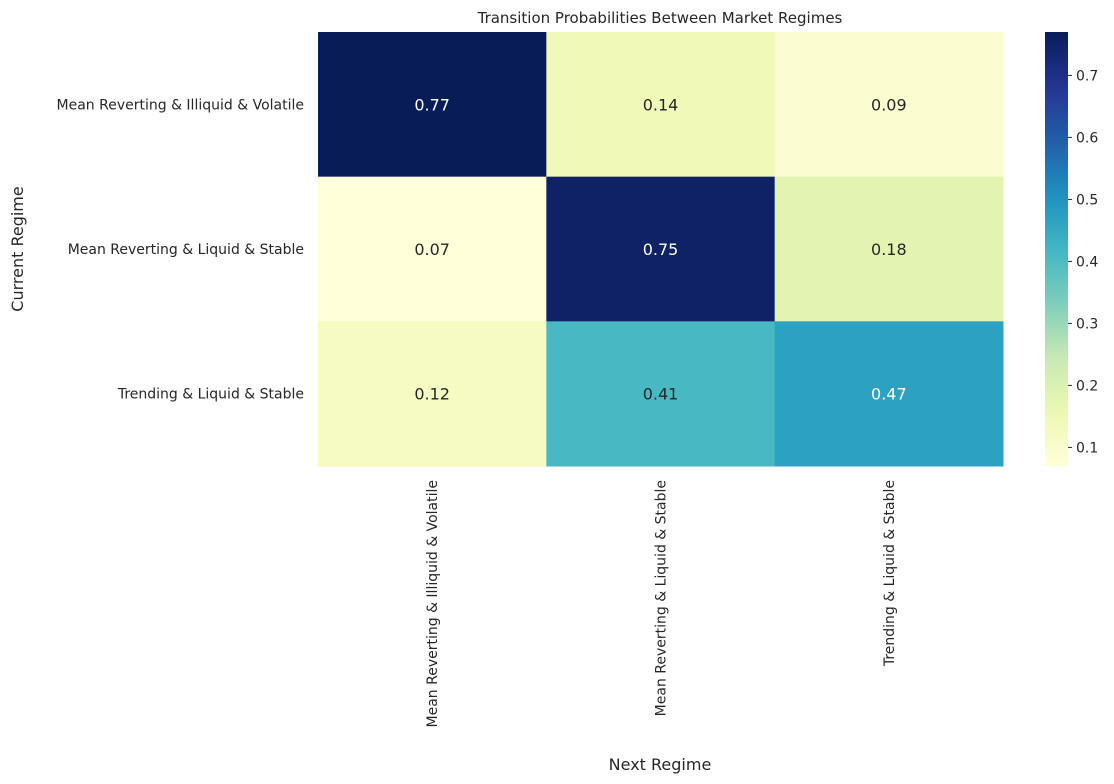 This screenshot has height=784, width=1114. I want to click on colorbar-tick-label: 0.3, so click(1087, 324).